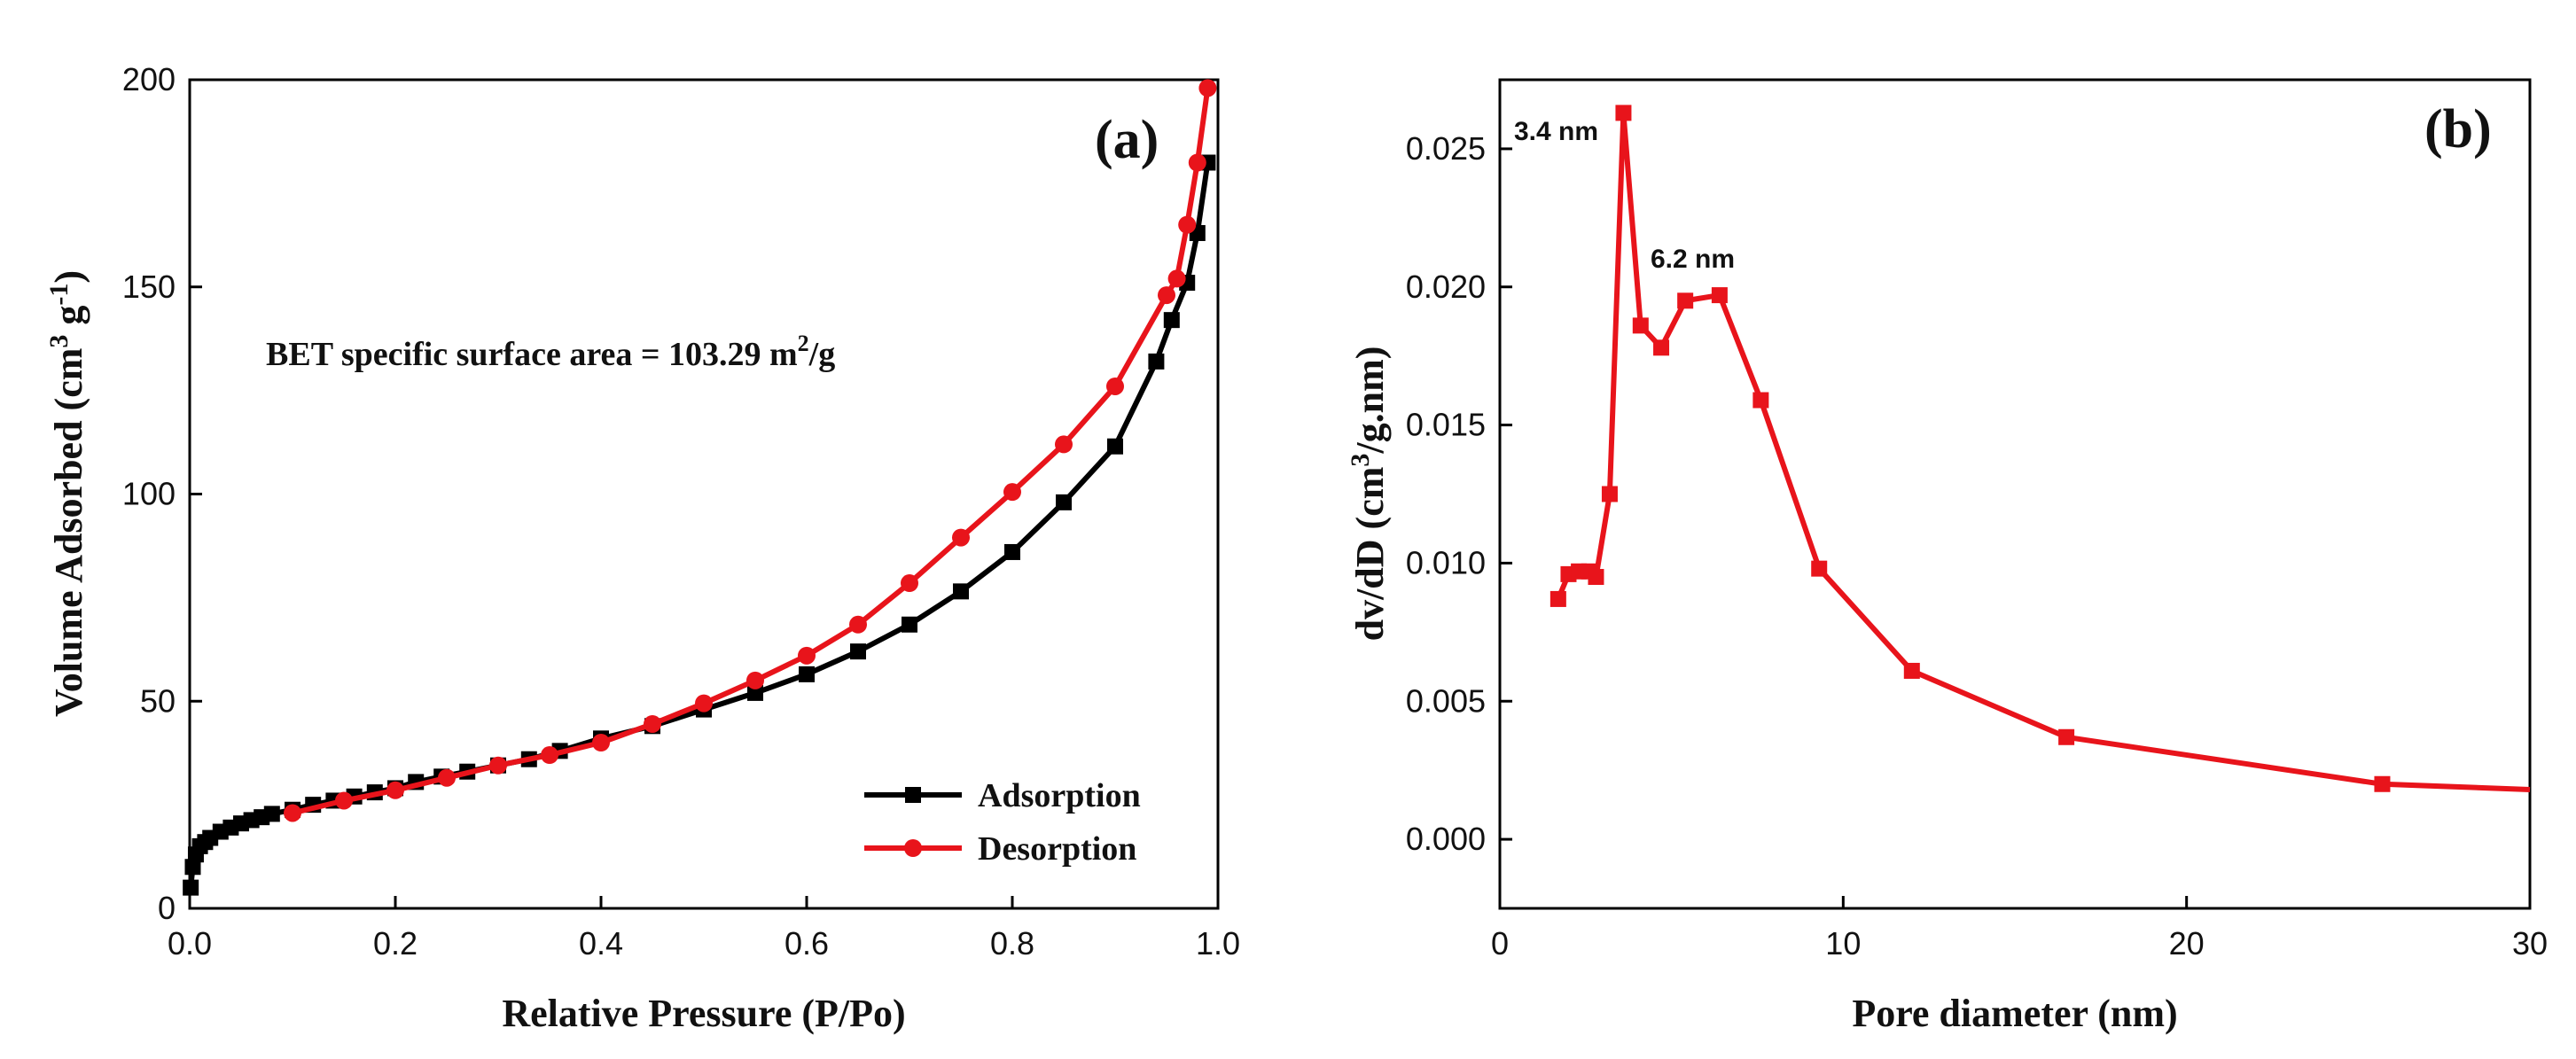 The image size is (2576, 1059). I want to click on panel-b-label: (b), so click(2458, 129).